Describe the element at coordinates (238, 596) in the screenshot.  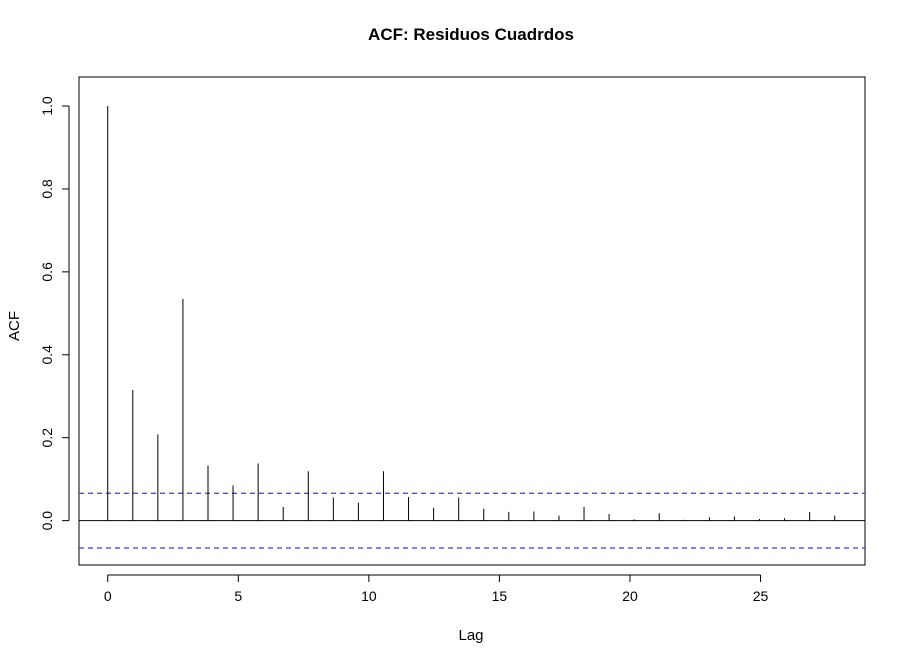
I see `x-tick-label: 5` at that location.